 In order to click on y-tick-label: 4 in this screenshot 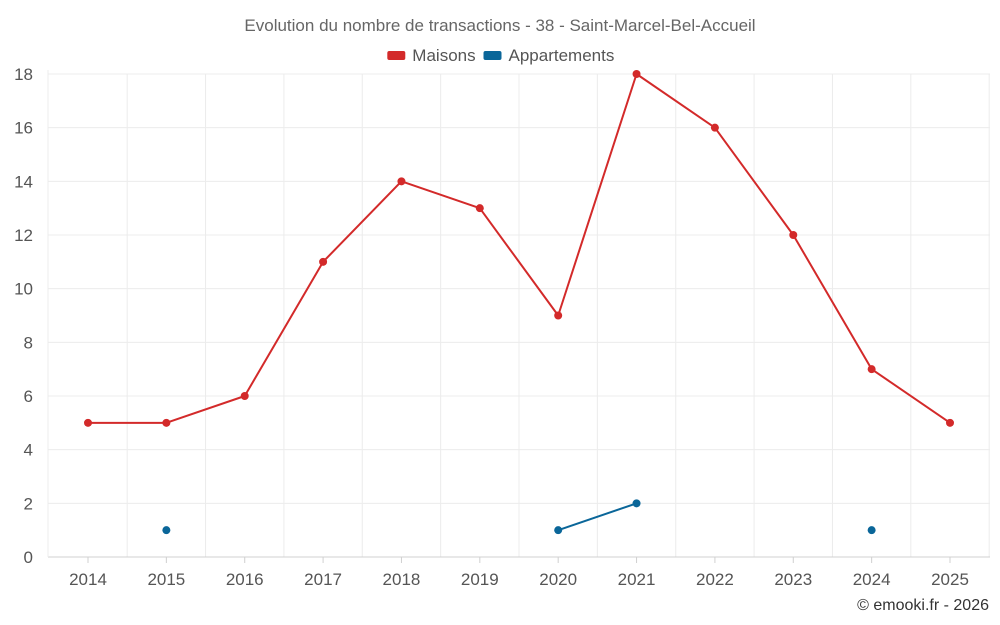, I will do `click(28, 450)`.